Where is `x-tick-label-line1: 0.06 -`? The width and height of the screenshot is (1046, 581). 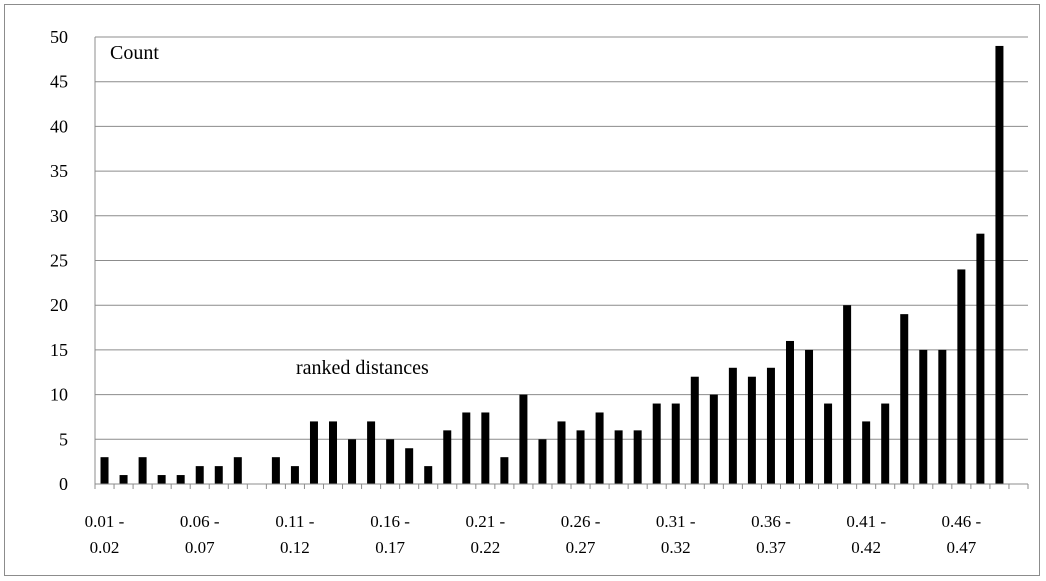 x-tick-label-line1: 0.06 - is located at coordinates (200, 521).